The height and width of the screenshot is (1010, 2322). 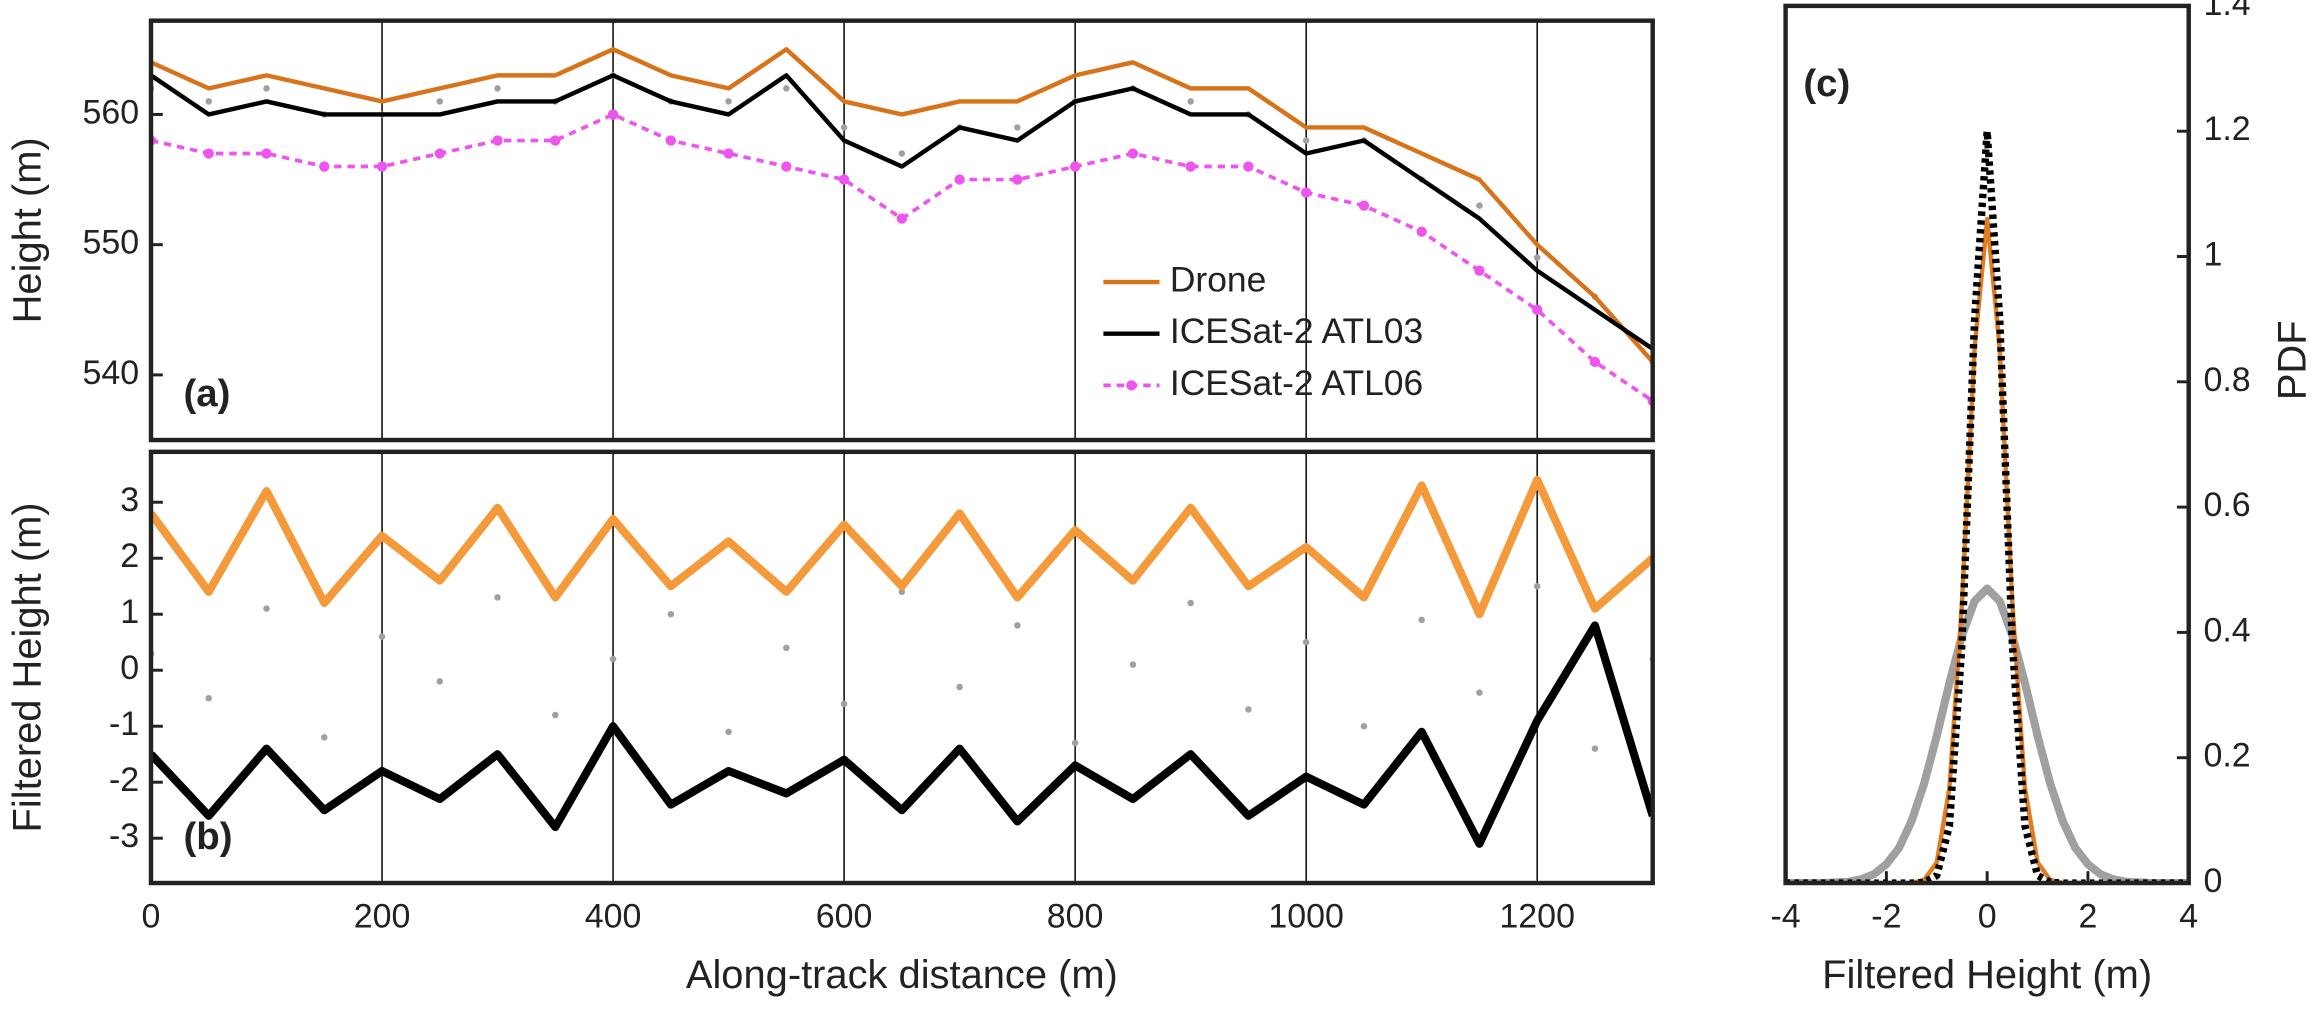 What do you see at coordinates (1987, 975) in the screenshot?
I see `x-axis-label: Filtered Height (m)` at bounding box center [1987, 975].